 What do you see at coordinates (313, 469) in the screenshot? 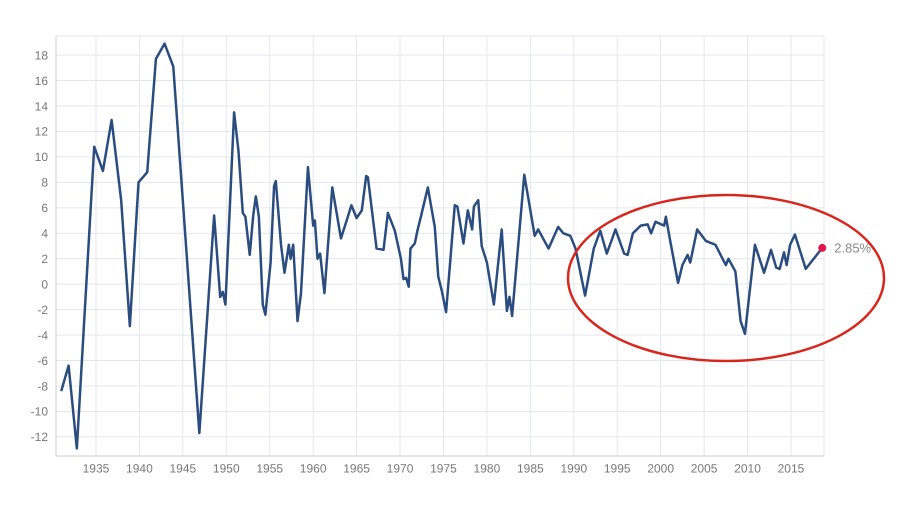
I see `x-tick-label: 1960` at bounding box center [313, 469].